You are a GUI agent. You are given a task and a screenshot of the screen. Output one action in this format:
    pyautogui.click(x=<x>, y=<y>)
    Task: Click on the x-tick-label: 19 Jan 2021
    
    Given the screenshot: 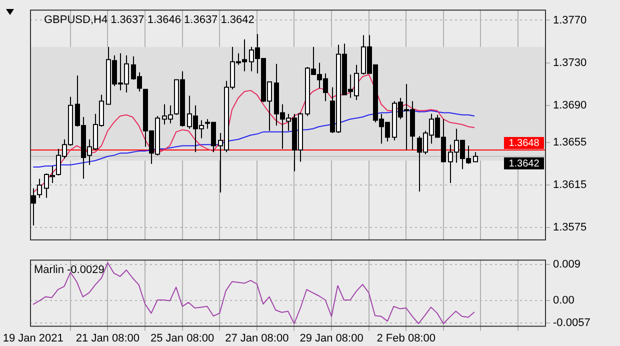 What is the action you would take?
    pyautogui.click(x=33, y=338)
    